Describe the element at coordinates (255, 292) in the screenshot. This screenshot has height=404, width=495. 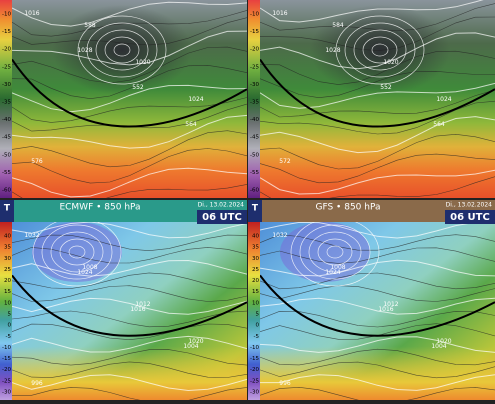
I see `colorbar-label: 15` at that location.